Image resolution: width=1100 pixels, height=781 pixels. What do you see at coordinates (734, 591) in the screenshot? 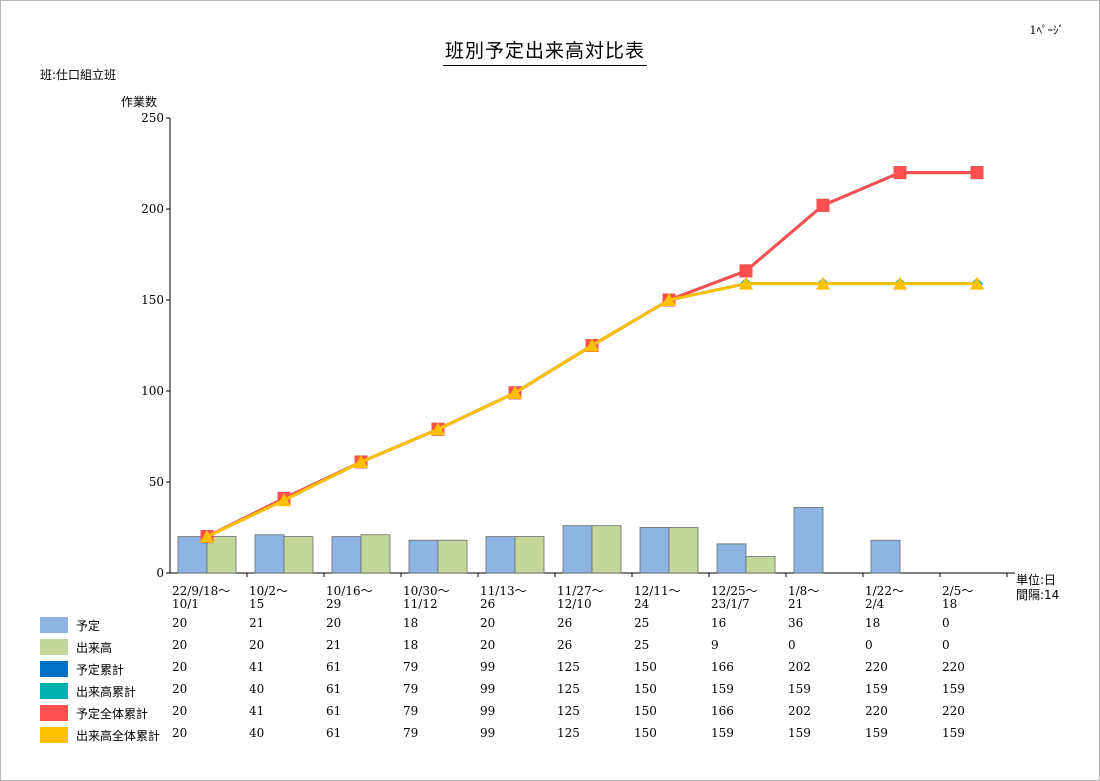
I see `x-tick-label: 12/25～` at bounding box center [734, 591].